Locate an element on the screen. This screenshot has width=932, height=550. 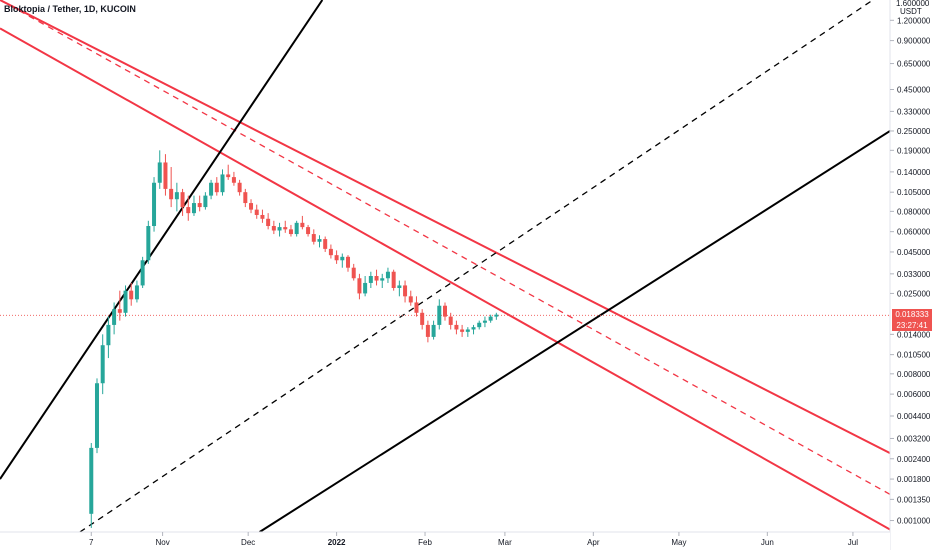
price-axis-background is located at coordinates (911, 275).